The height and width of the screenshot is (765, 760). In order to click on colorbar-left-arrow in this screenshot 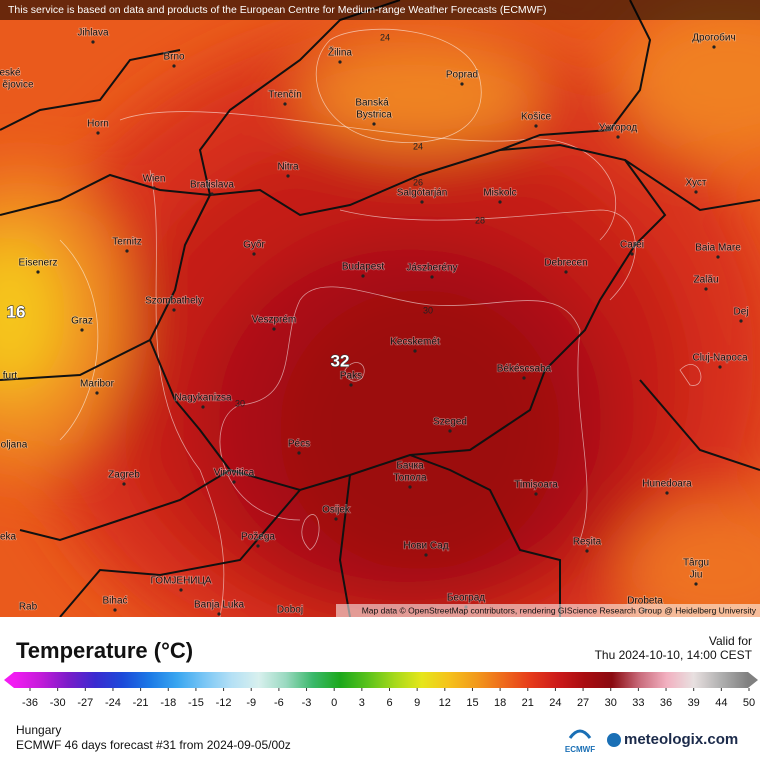, I will do `click(9, 680)`.